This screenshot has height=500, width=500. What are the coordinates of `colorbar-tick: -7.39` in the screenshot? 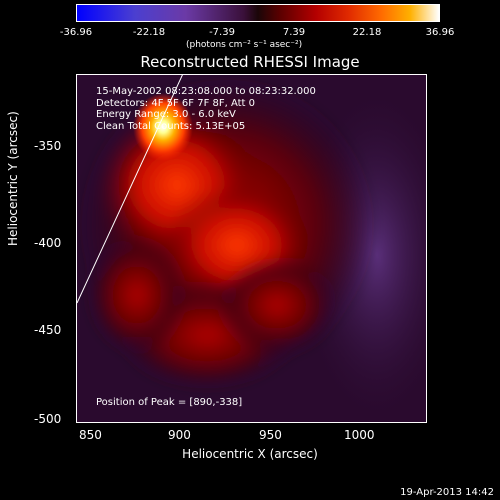 It's located at (222, 32).